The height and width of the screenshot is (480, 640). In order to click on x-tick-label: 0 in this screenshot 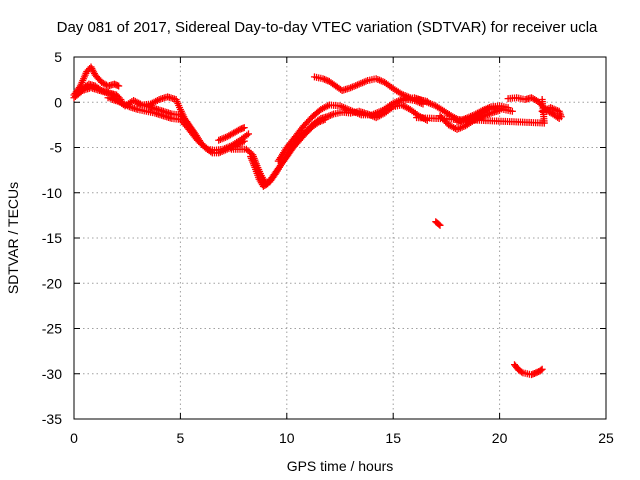, I will do `click(74, 438)`.